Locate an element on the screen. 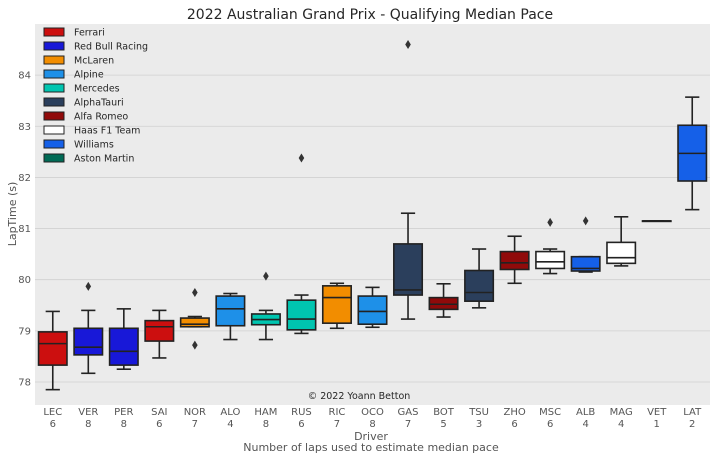  legend-label: Alpine is located at coordinates (89, 75).